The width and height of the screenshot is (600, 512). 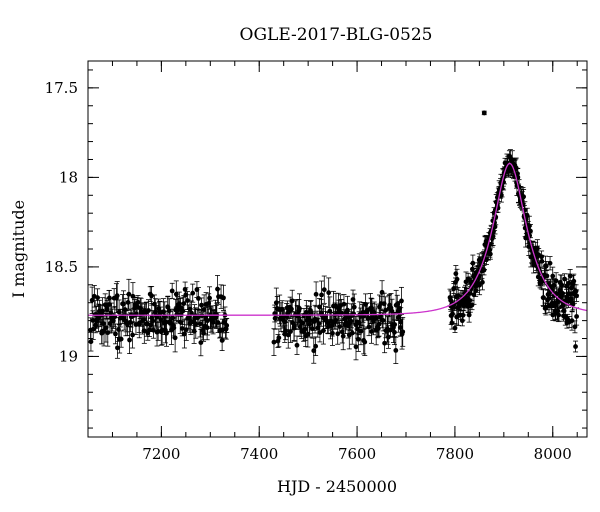 I want to click on y-tick-label: 18.5, so click(x=61, y=267).